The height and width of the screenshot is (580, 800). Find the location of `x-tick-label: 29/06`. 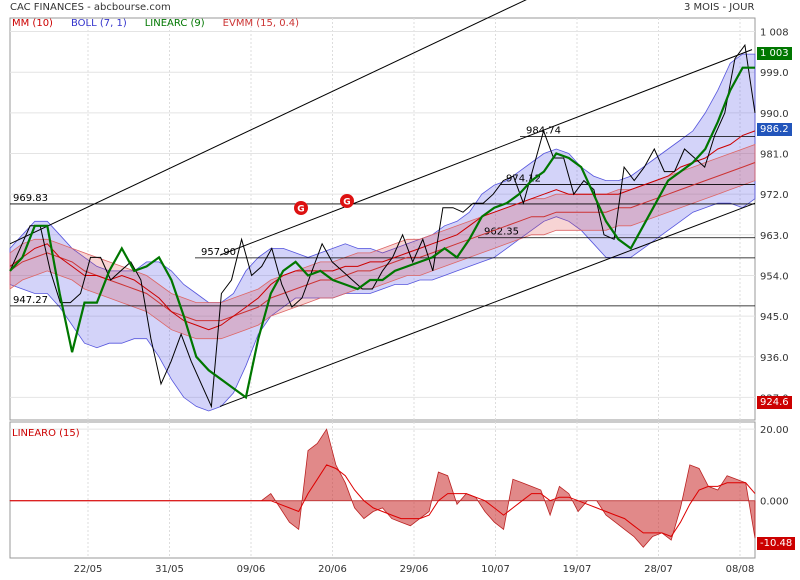

x-tick-label: 29/06 is located at coordinates (414, 569).